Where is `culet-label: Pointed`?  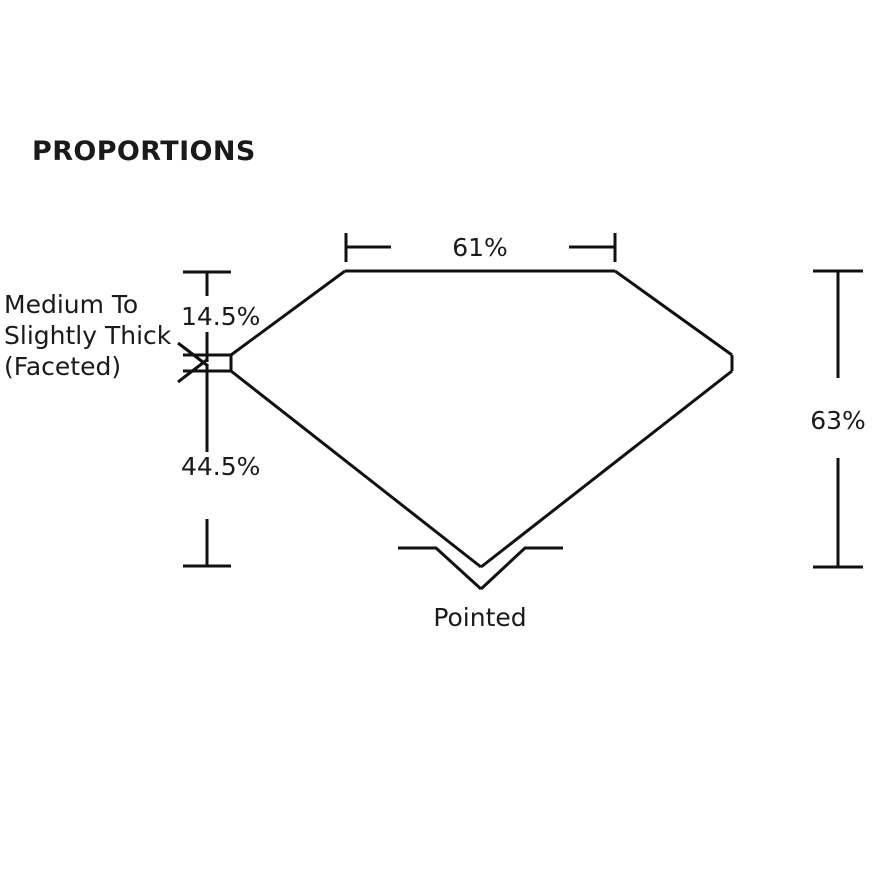
culet-label: Pointed is located at coordinates (479, 617).